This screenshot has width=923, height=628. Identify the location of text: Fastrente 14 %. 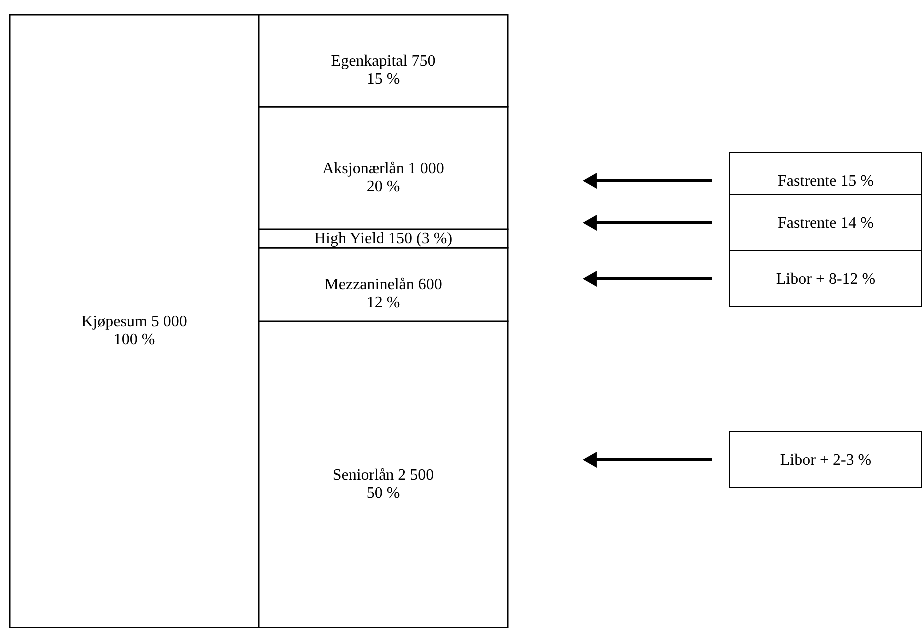
(826, 223).